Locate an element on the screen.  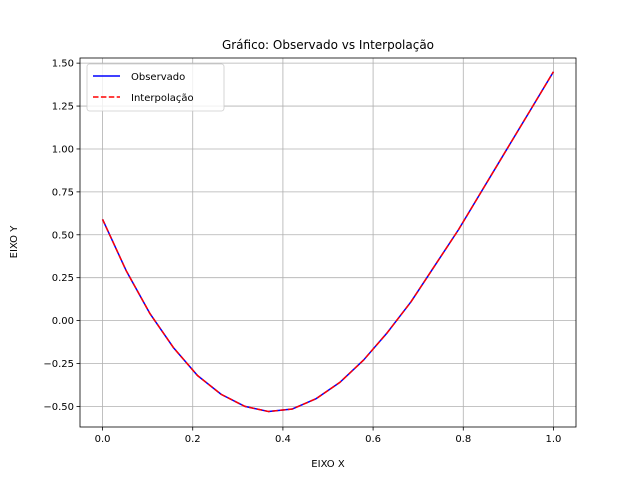
x-axis-label: EIXO X is located at coordinates (328, 464).